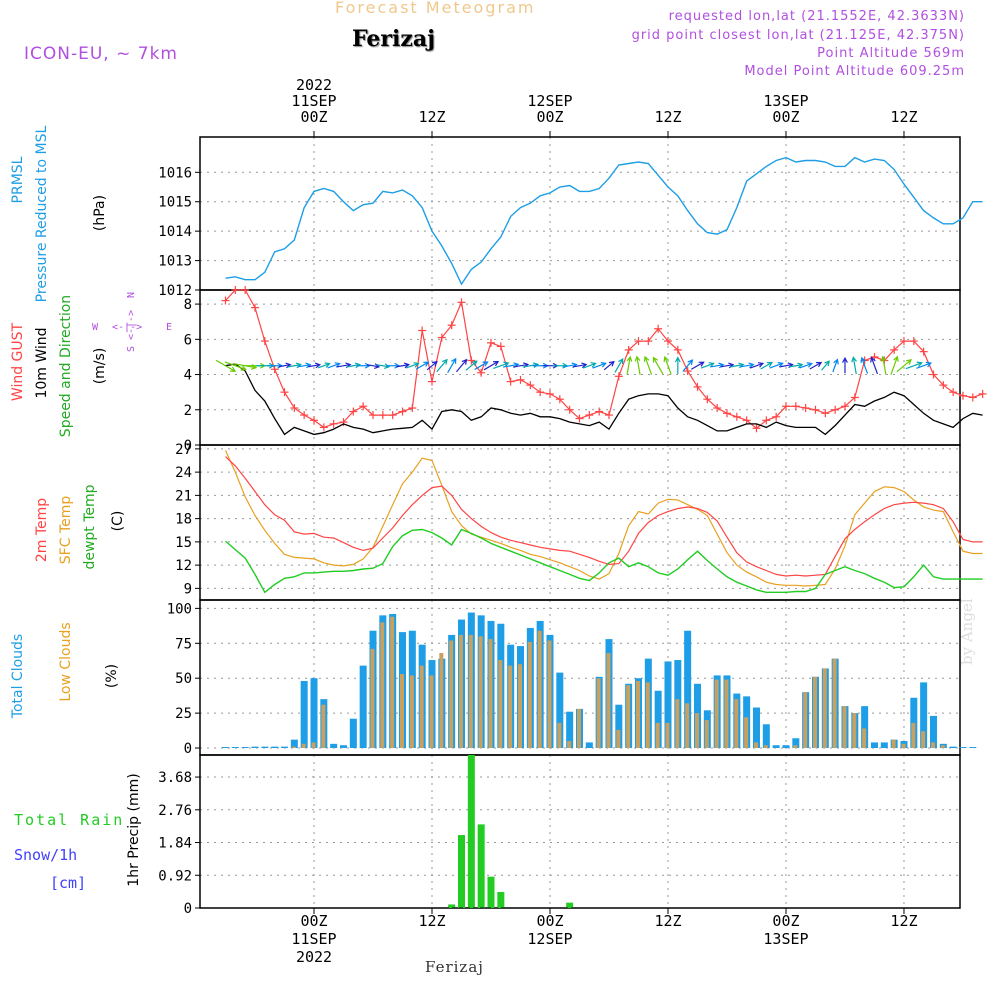 This screenshot has width=1000, height=1000. Describe the element at coordinates (175, 262) in the screenshot. I see `y-tick-label: 1013` at that location.